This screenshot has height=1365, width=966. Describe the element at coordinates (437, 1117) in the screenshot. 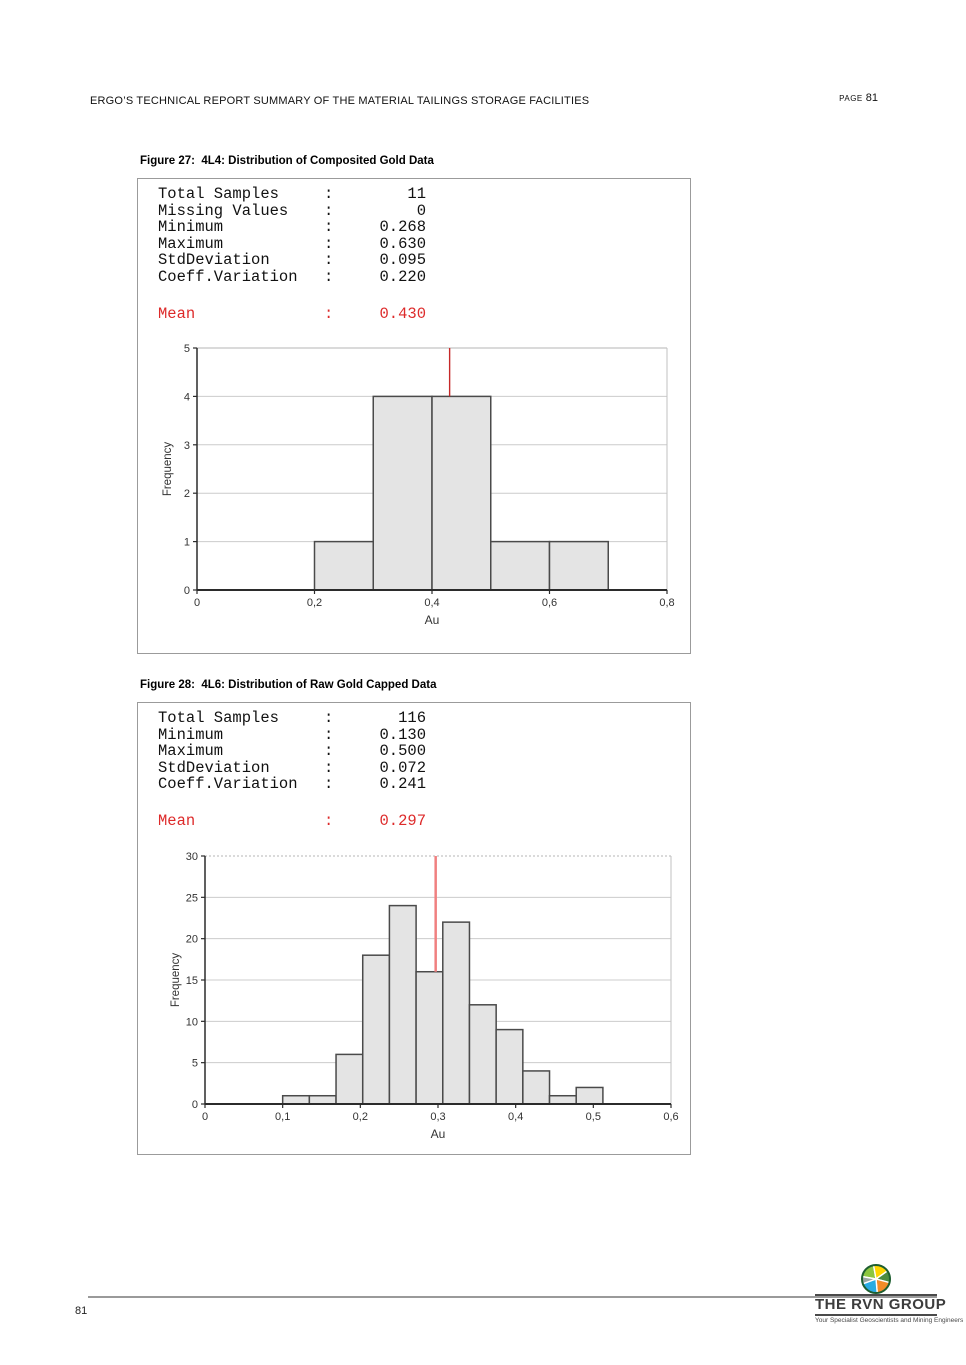

I see `svg-text: 0,3` at that location.